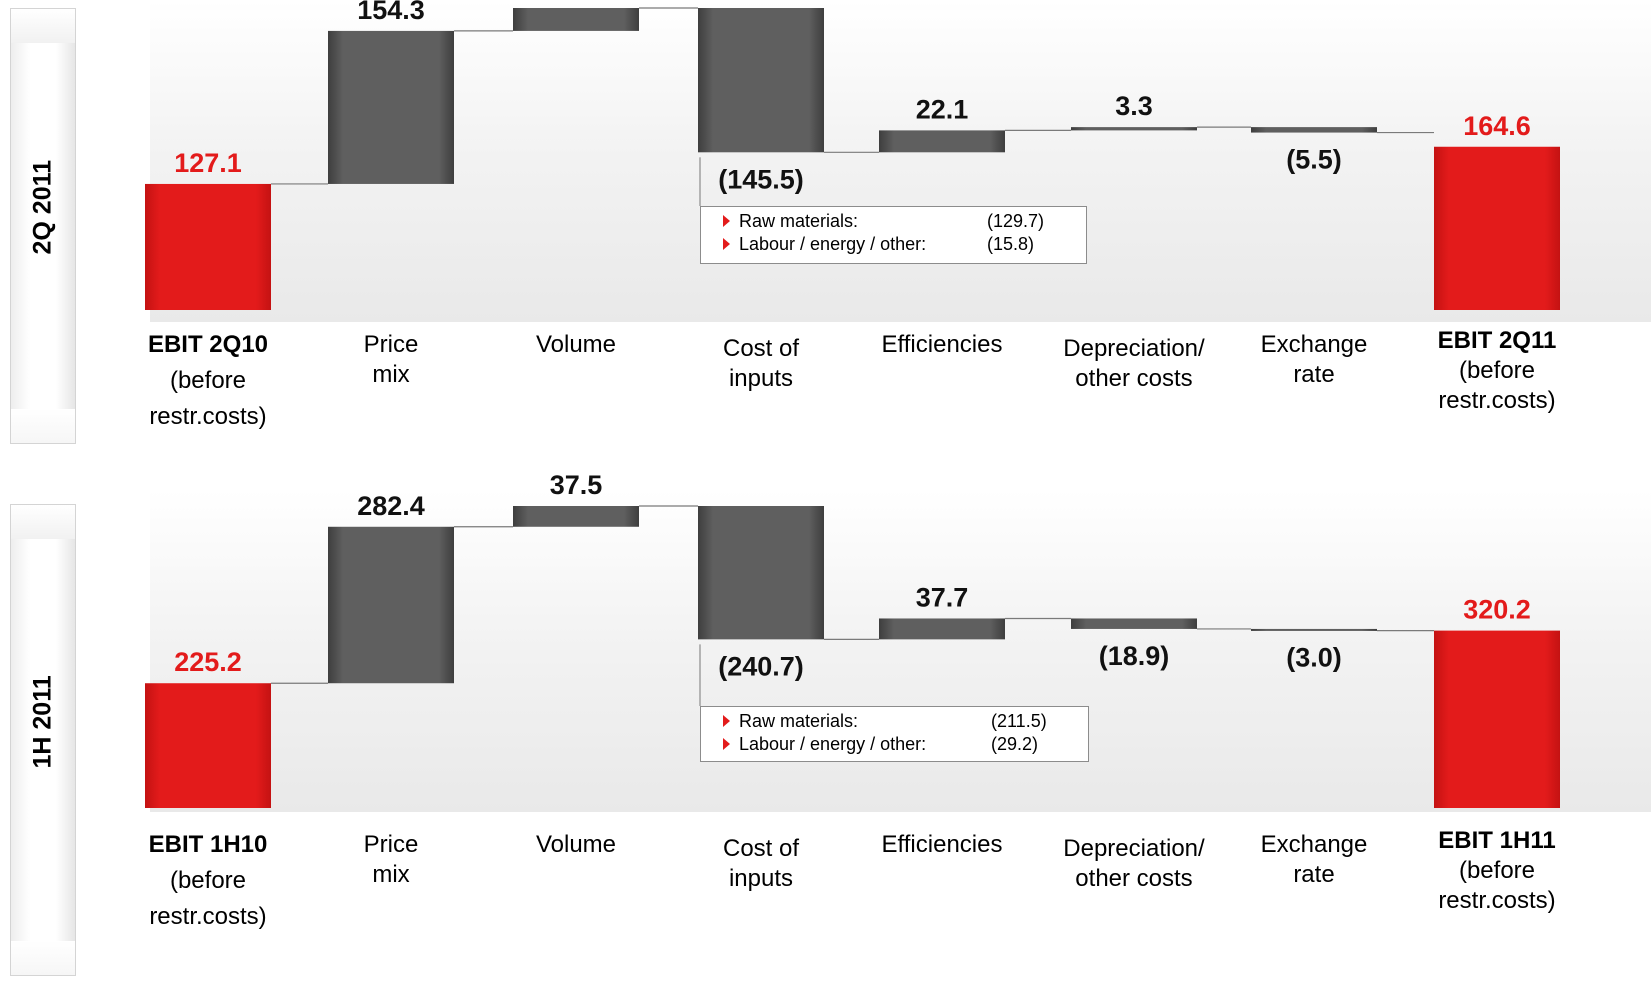  I want to click on value-label: 225.2, so click(208, 662).